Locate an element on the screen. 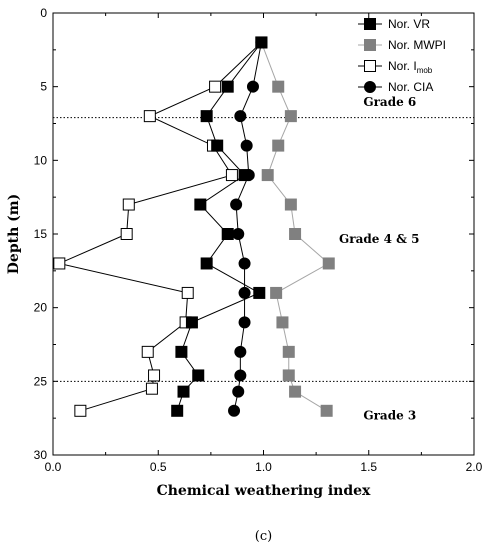 This screenshot has width=488, height=550. legend-label: Nor. Imob is located at coordinates (410, 67).